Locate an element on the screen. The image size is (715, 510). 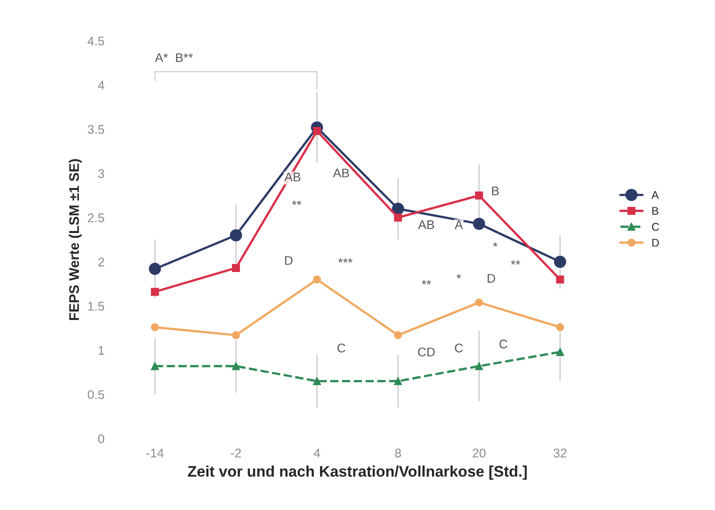
annotation: B is located at coordinates (495, 191).